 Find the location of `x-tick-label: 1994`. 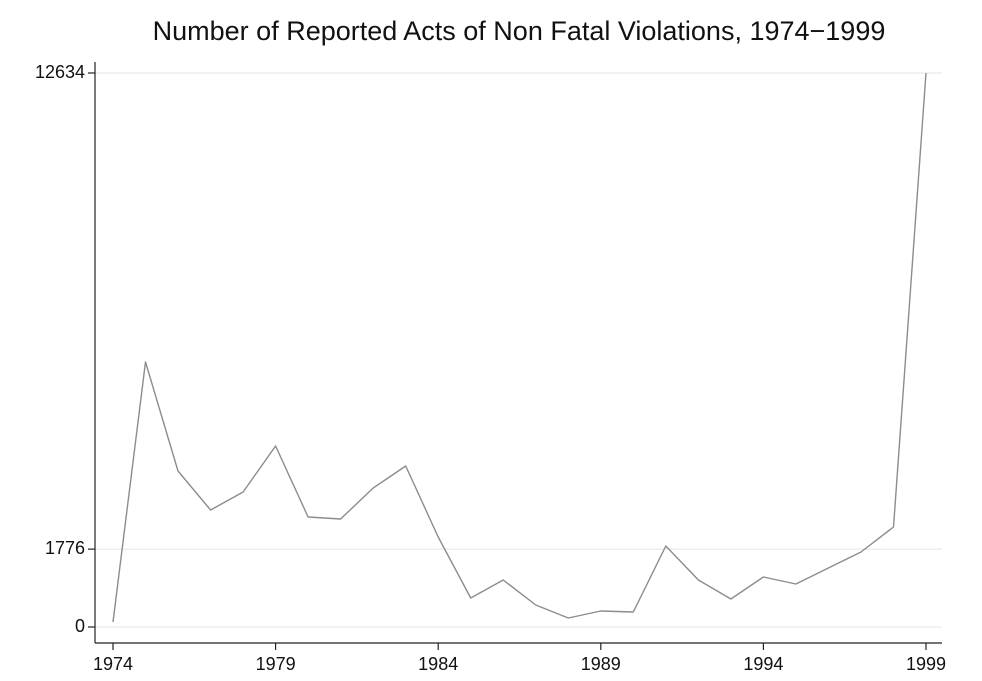

x-tick-label: 1994 is located at coordinates (763, 664).